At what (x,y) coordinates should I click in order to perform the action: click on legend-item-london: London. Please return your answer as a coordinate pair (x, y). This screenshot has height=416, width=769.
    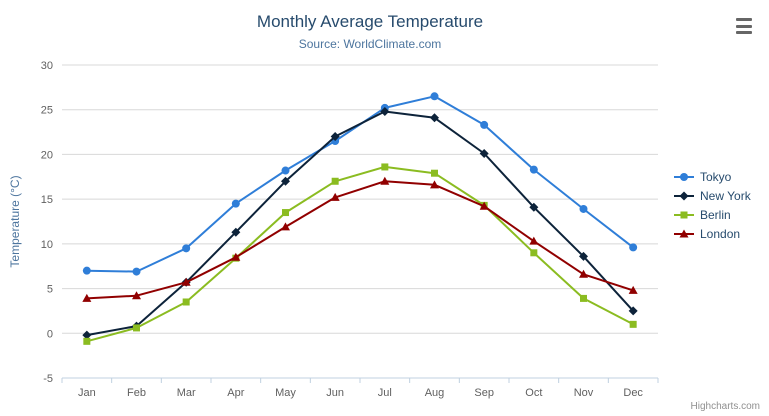
    Looking at the image, I should click on (712, 233).